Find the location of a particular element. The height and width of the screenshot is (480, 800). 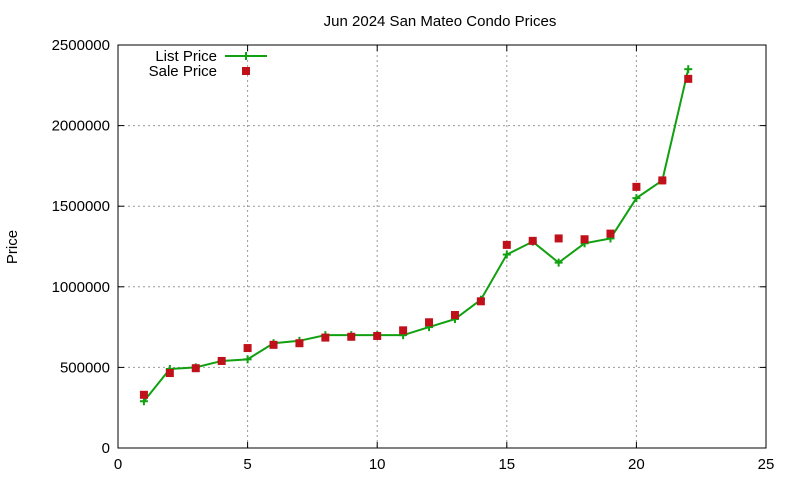

y-tick-label: 1500000 is located at coordinates (81, 206).